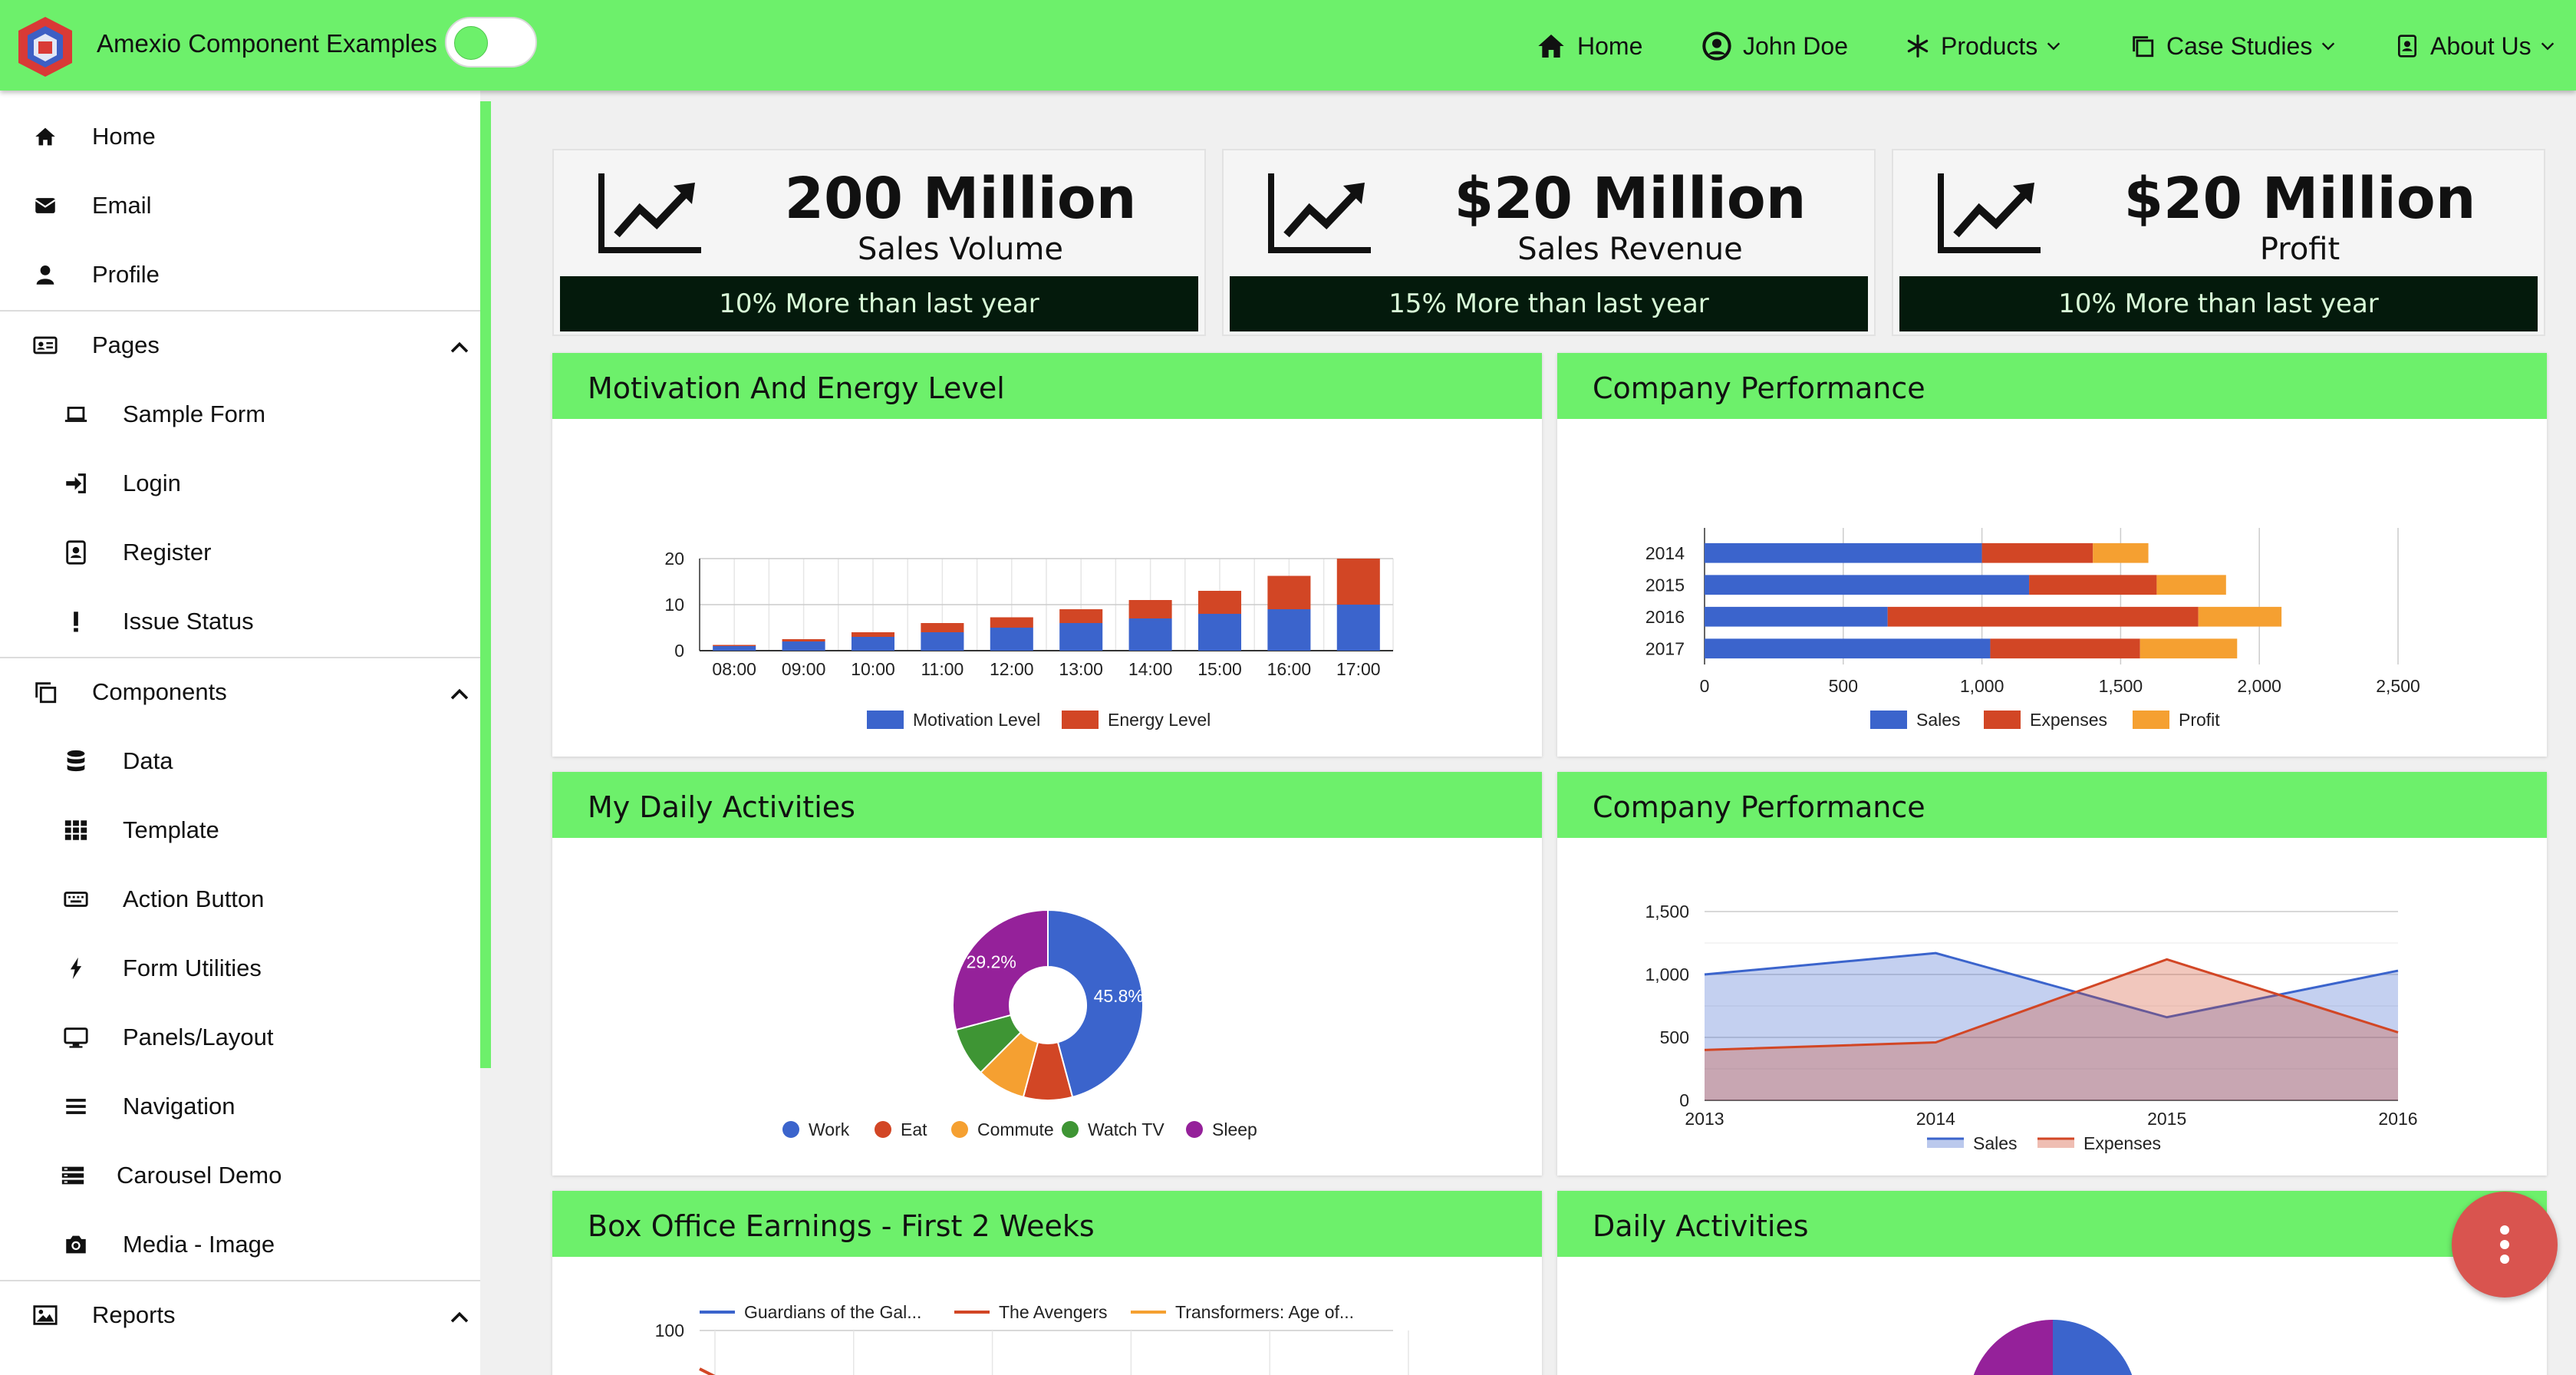  What do you see at coordinates (1630, 249) in the screenshot?
I see `stat-label: Sales Revenue` at bounding box center [1630, 249].